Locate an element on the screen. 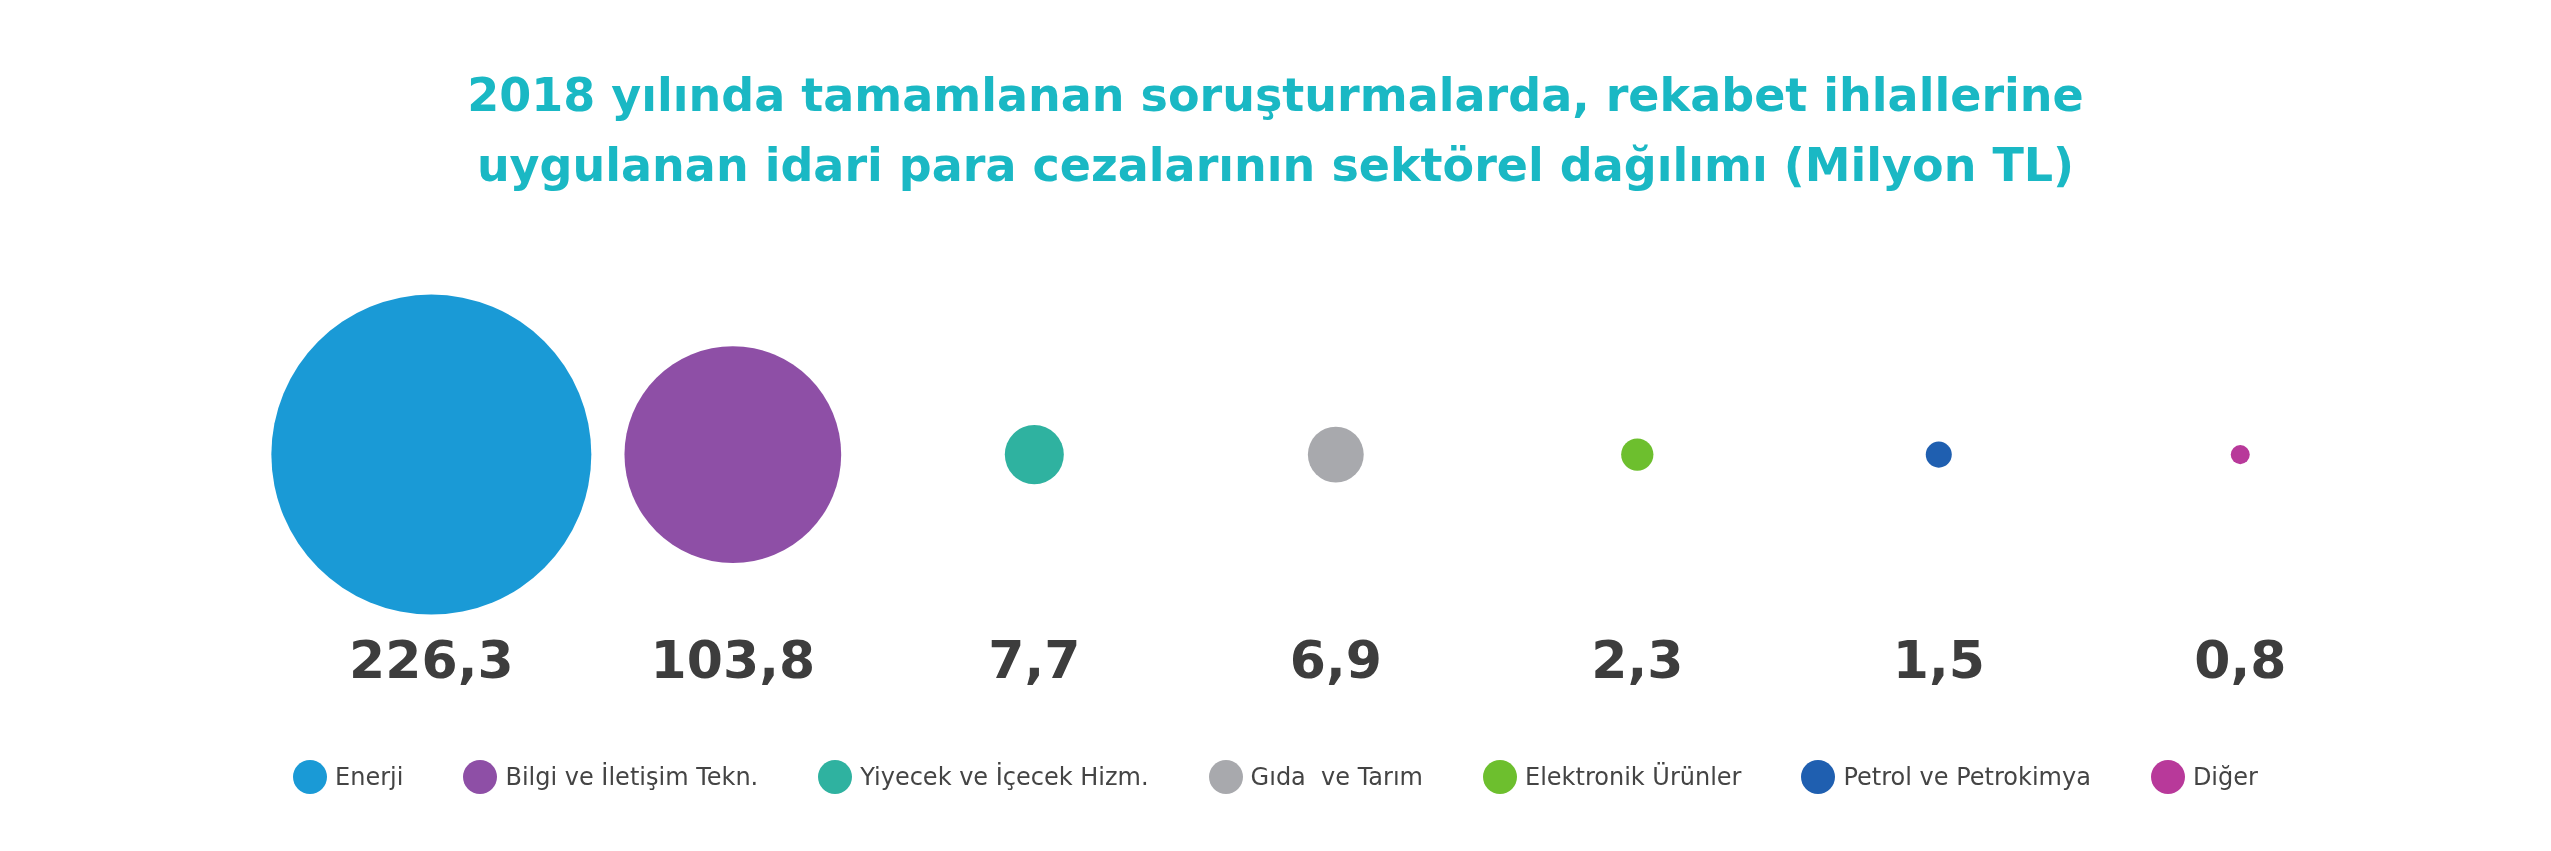  legend-label: Bilgi ve İletişim Tekn. is located at coordinates (632, 777).